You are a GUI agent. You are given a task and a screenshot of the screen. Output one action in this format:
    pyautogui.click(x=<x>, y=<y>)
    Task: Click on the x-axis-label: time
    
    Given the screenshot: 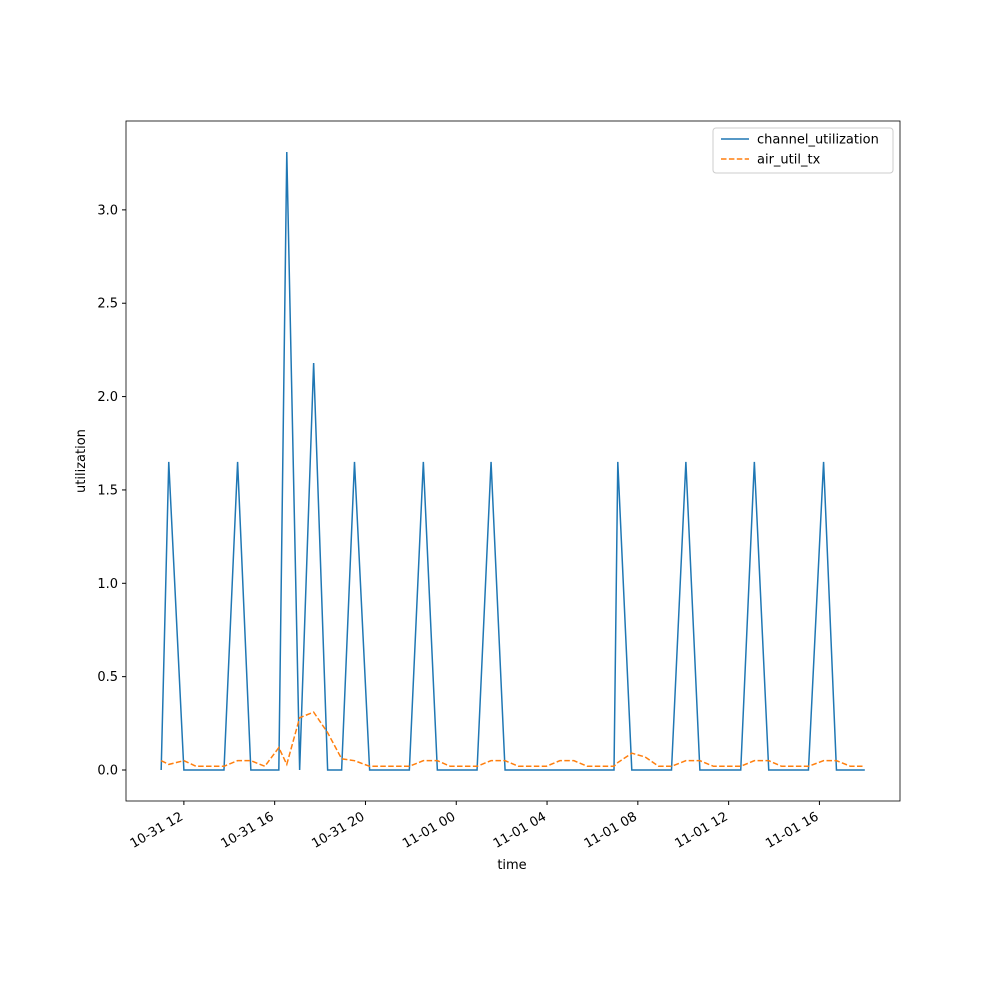 What is the action you would take?
    pyautogui.click(x=511, y=865)
    